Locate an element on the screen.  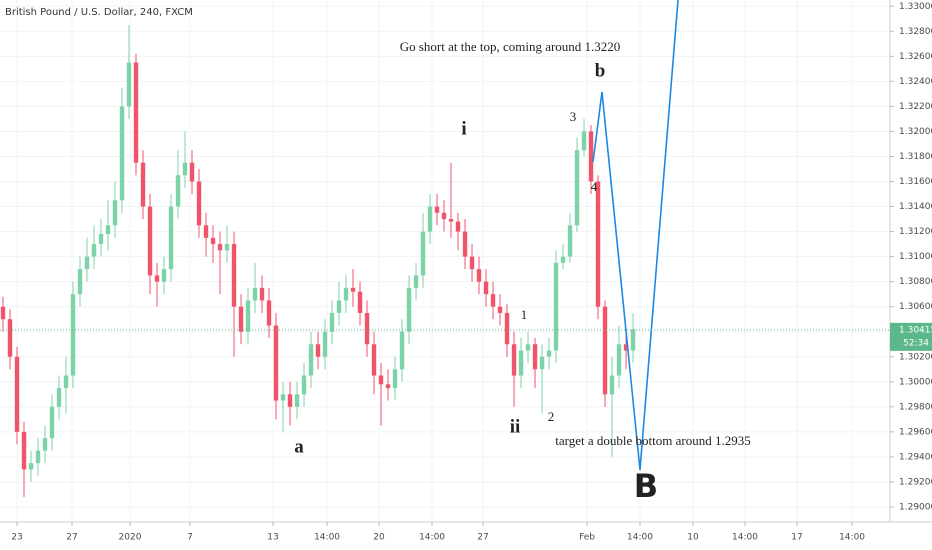
x-tick-label: 17 is located at coordinates (796, 538).